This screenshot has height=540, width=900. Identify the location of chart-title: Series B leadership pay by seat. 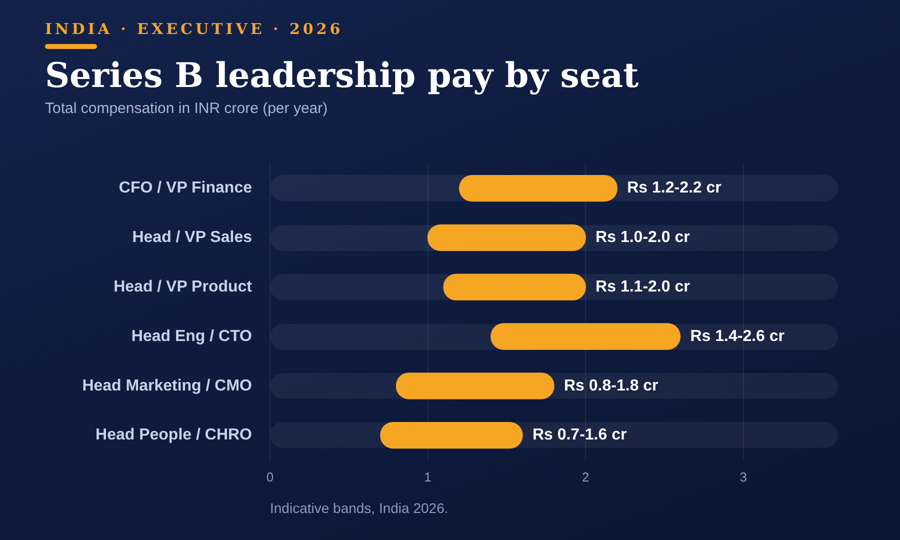
(342, 76).